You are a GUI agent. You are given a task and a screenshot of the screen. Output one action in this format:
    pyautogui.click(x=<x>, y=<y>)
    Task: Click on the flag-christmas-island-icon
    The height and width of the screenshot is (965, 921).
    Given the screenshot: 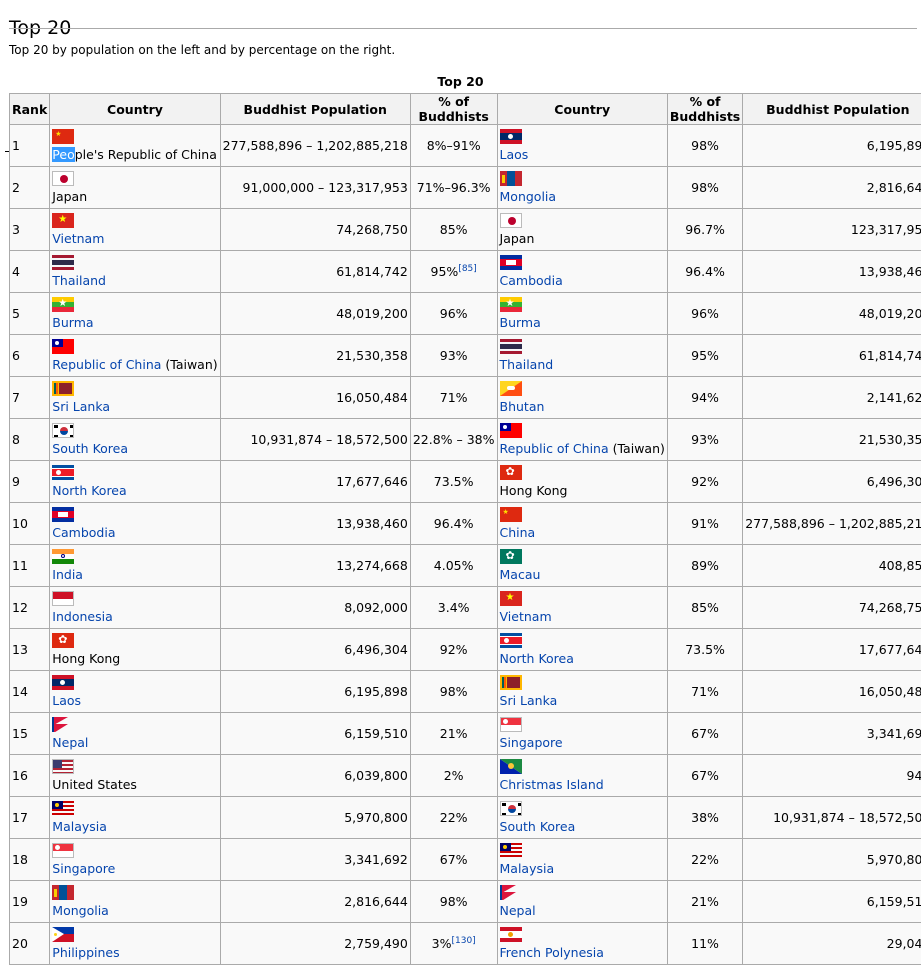 What is the action you would take?
    pyautogui.click(x=511, y=766)
    